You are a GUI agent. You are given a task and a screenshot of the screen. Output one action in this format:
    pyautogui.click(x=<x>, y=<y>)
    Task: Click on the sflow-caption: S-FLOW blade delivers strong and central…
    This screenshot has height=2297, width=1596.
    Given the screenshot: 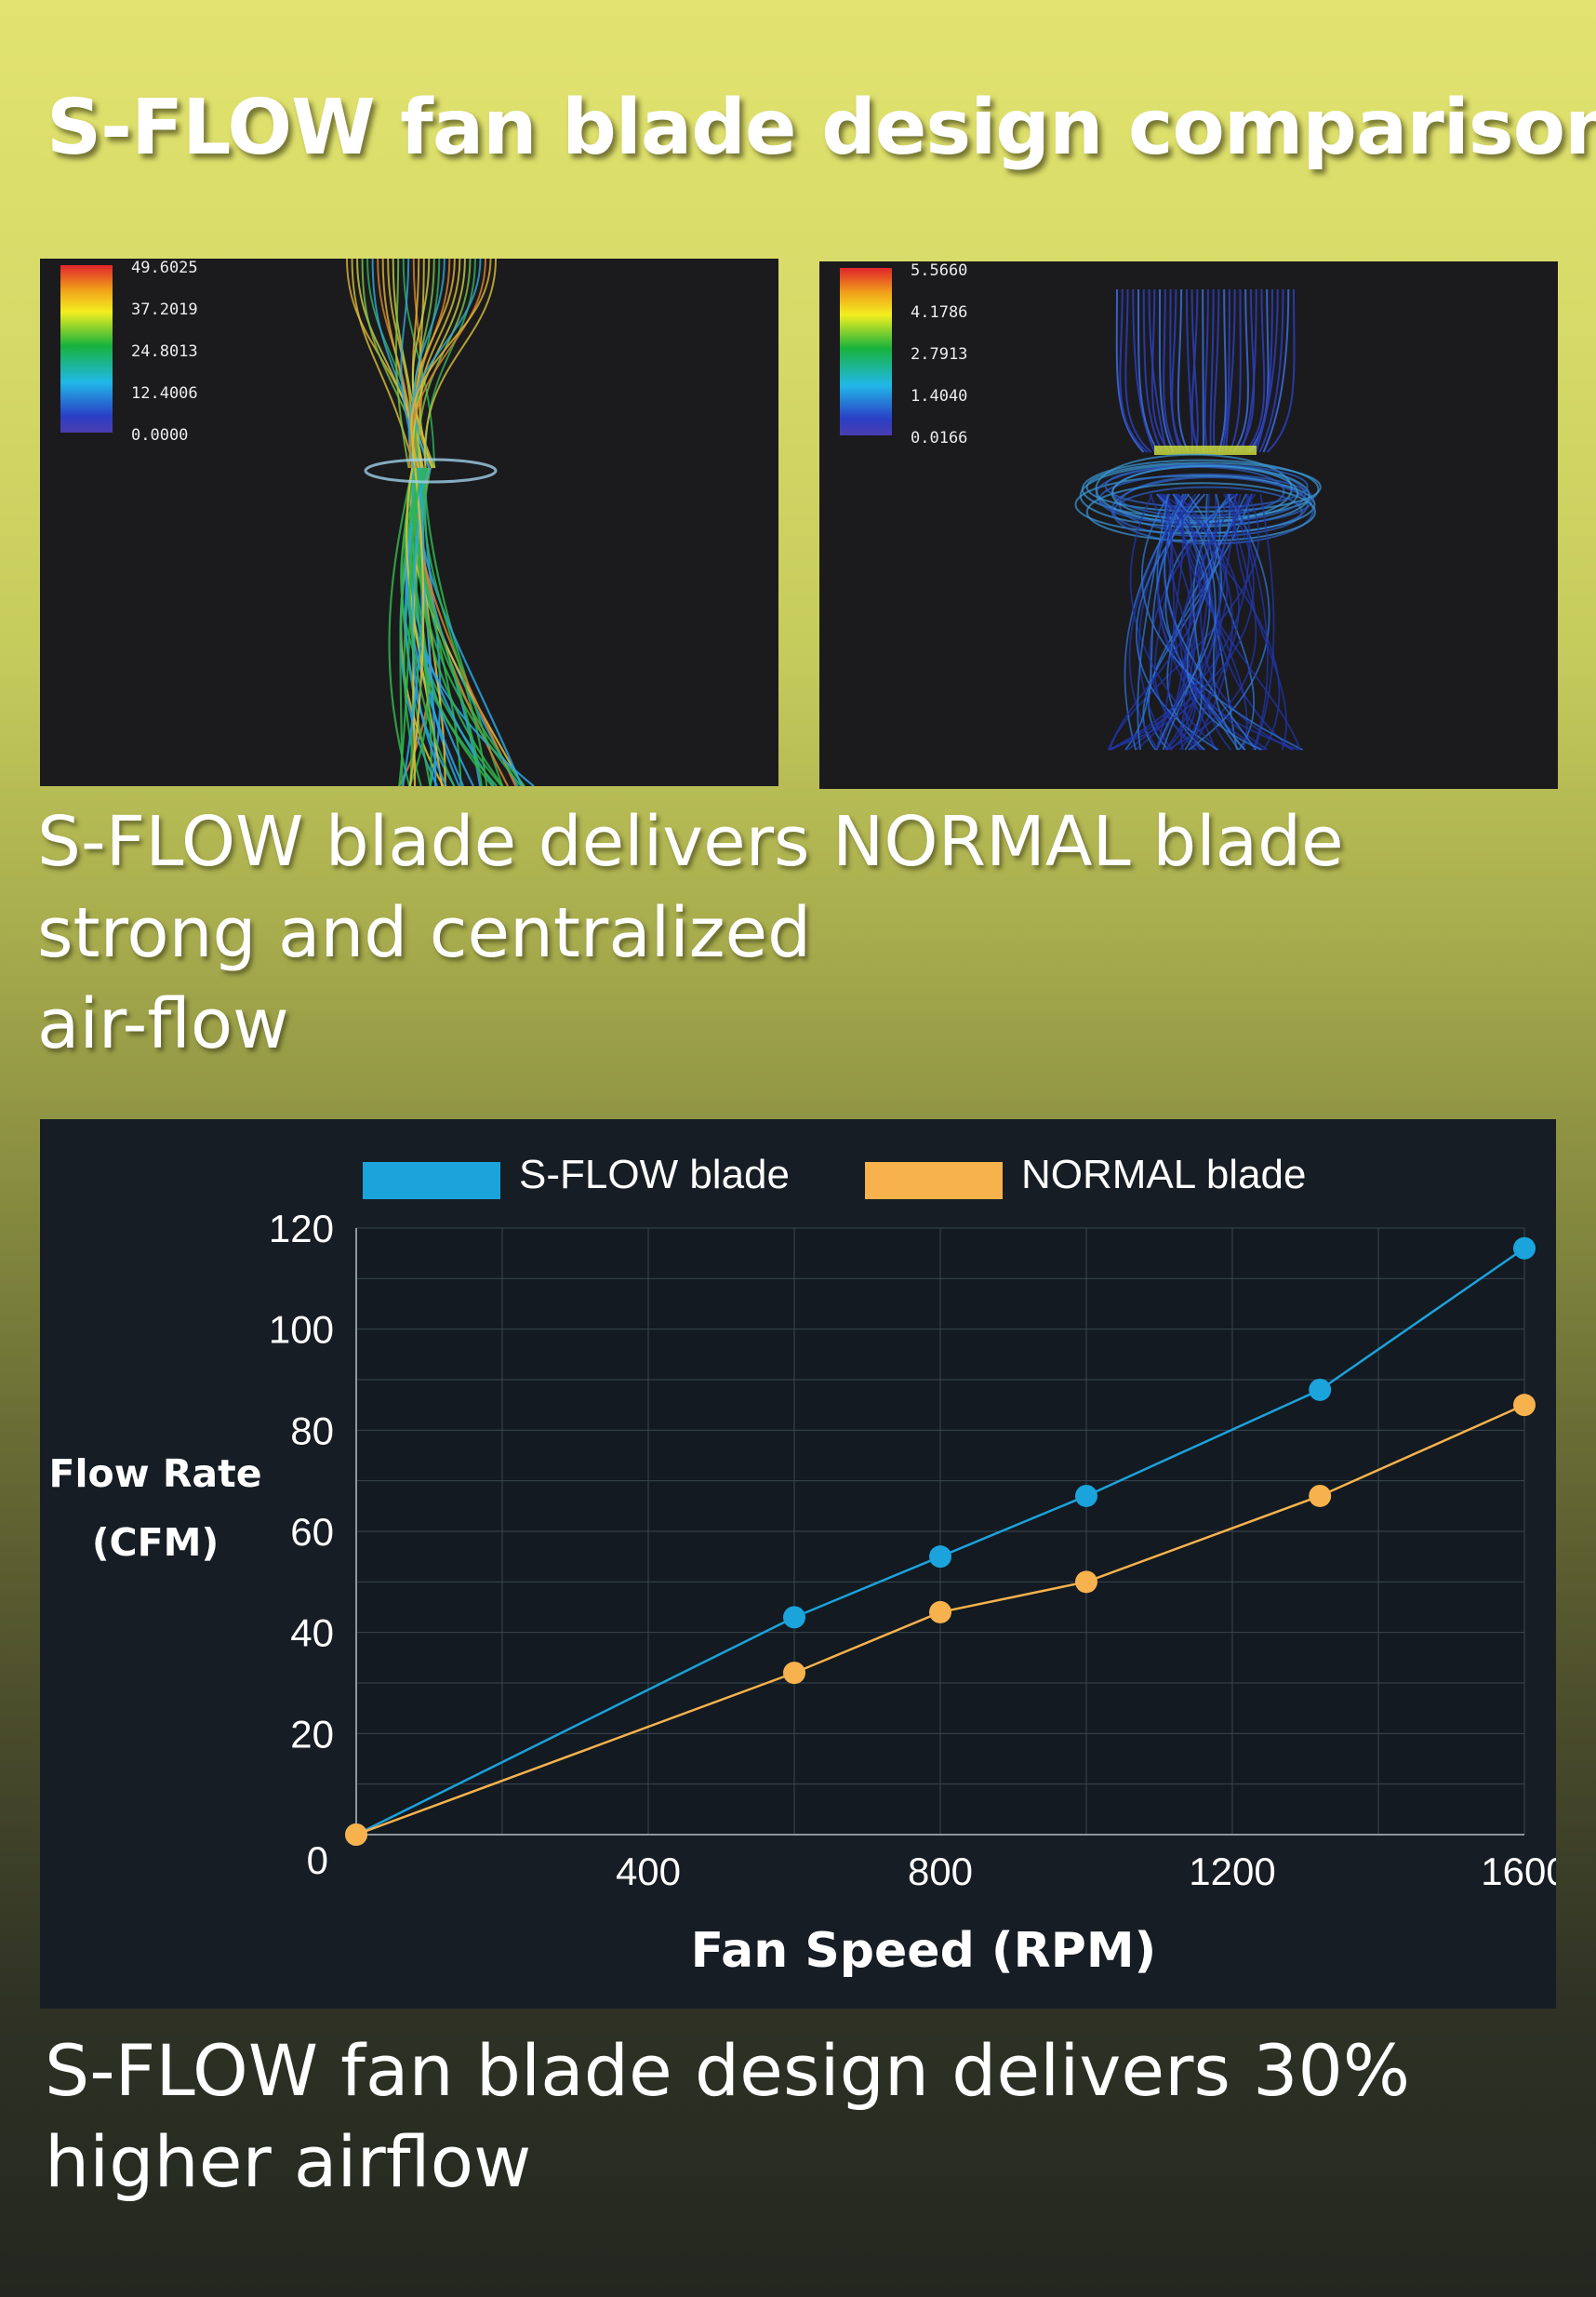 What is the action you would take?
    pyautogui.click(x=424, y=933)
    